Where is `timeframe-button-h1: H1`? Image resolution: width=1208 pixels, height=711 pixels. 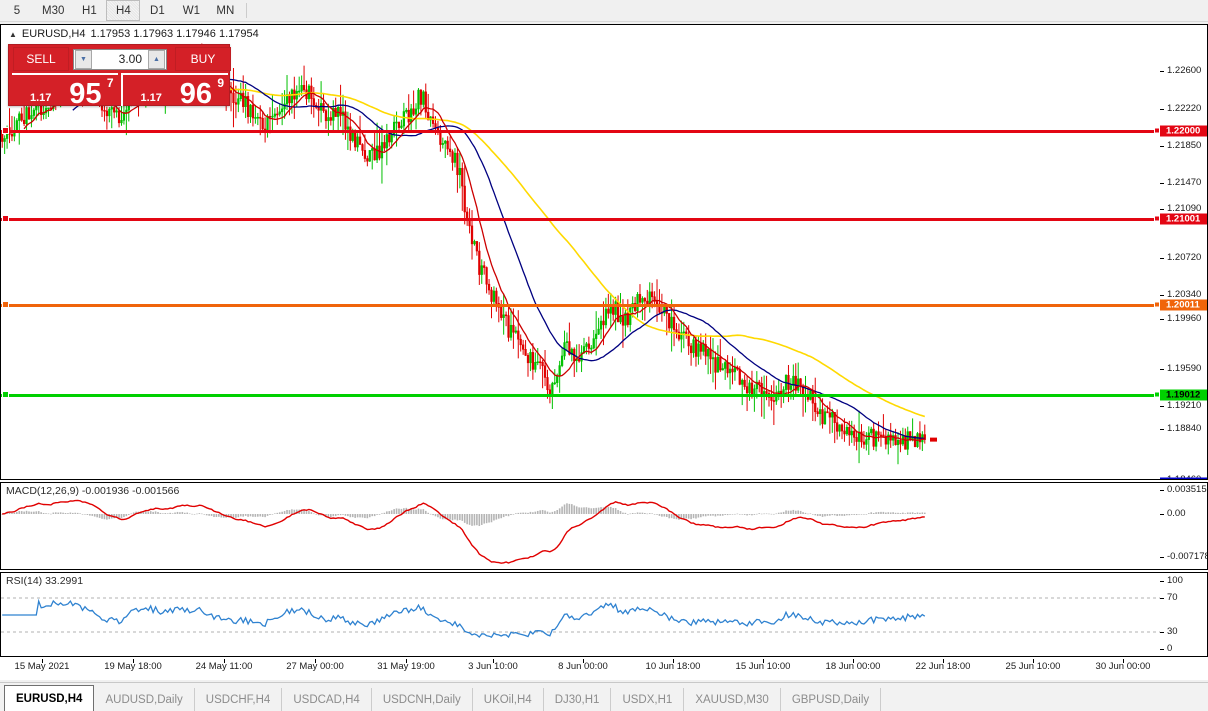 timeframe-button-h1: H1 is located at coordinates (89, 10).